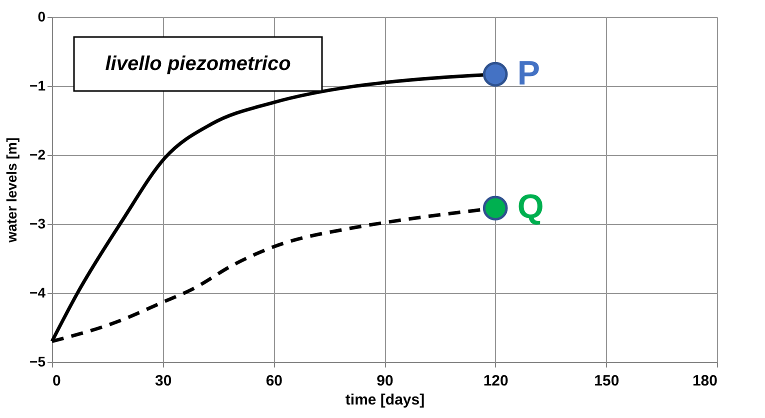 The height and width of the screenshot is (418, 765). Describe the element at coordinates (385, 381) in the screenshot. I see `x-tick-label: 90` at that location.